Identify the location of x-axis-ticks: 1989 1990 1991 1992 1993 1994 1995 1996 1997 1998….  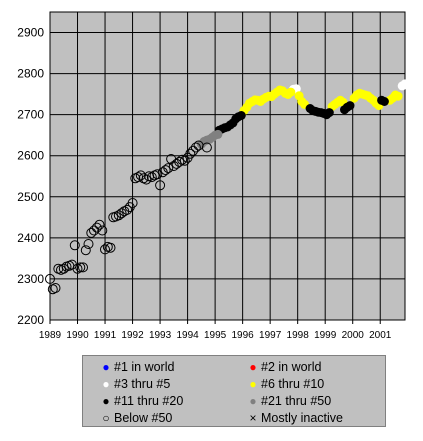
(215, 330).